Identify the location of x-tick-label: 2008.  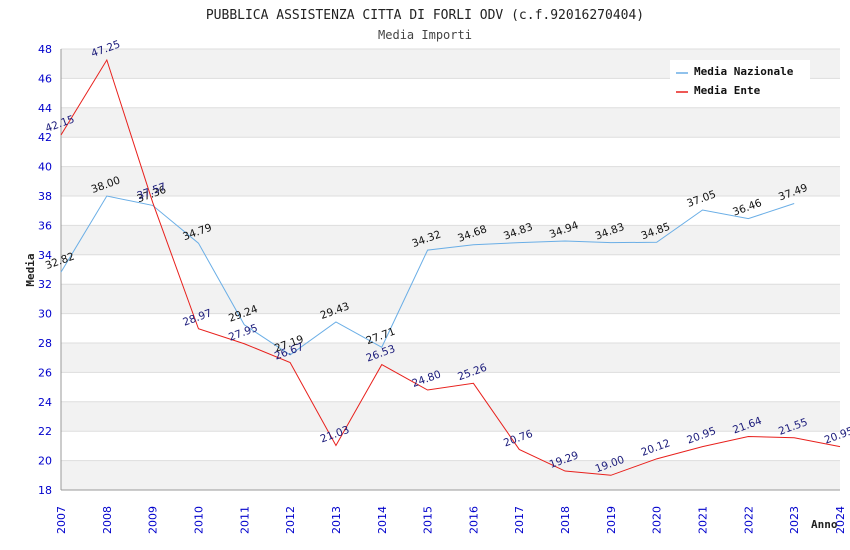
(107, 520).